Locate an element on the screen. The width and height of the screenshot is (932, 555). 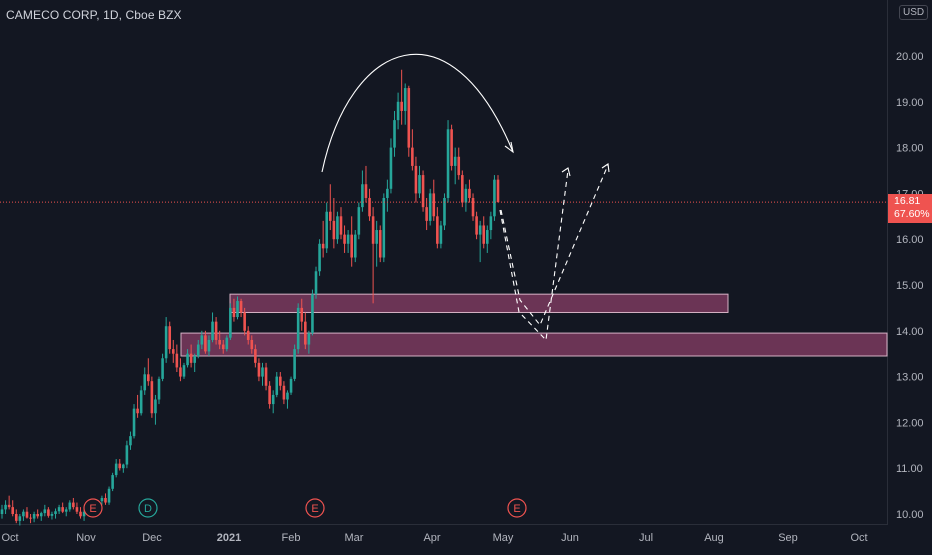
last-price-change: 67.60% is located at coordinates (912, 214).